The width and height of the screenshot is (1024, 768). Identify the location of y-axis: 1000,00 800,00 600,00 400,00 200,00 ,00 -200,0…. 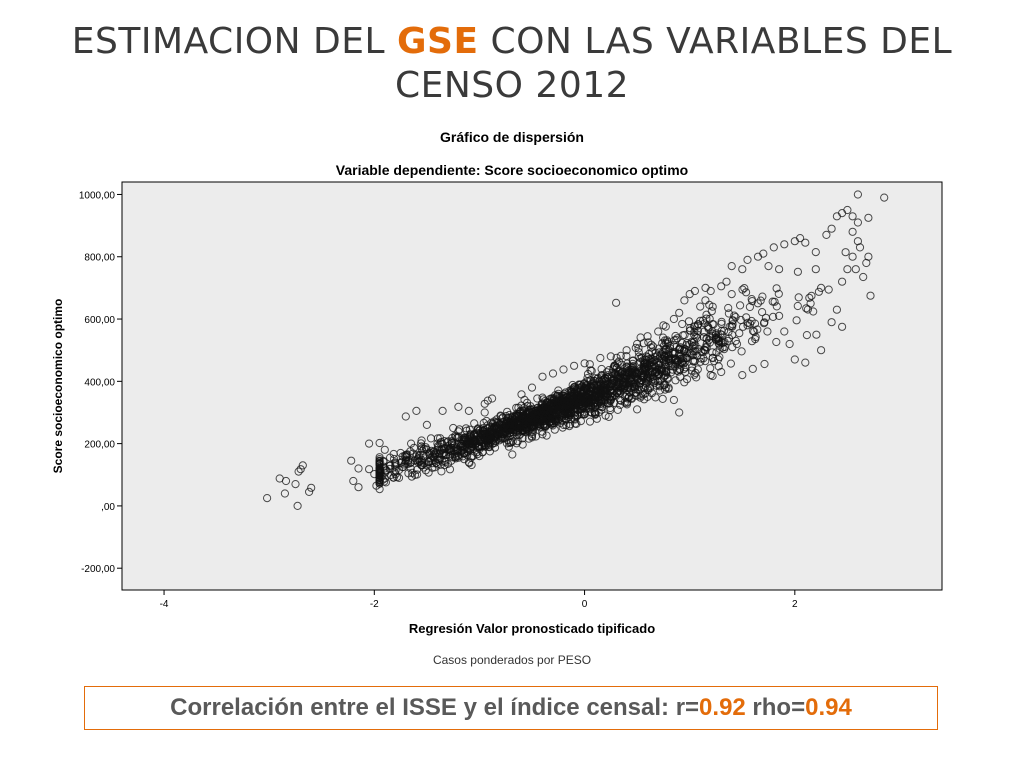
(100, 382).